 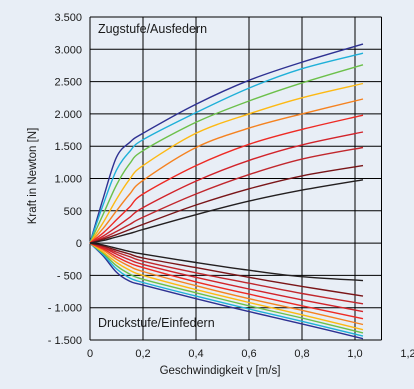 I want to click on x-tick-label: 0,2, so click(x=142, y=354).